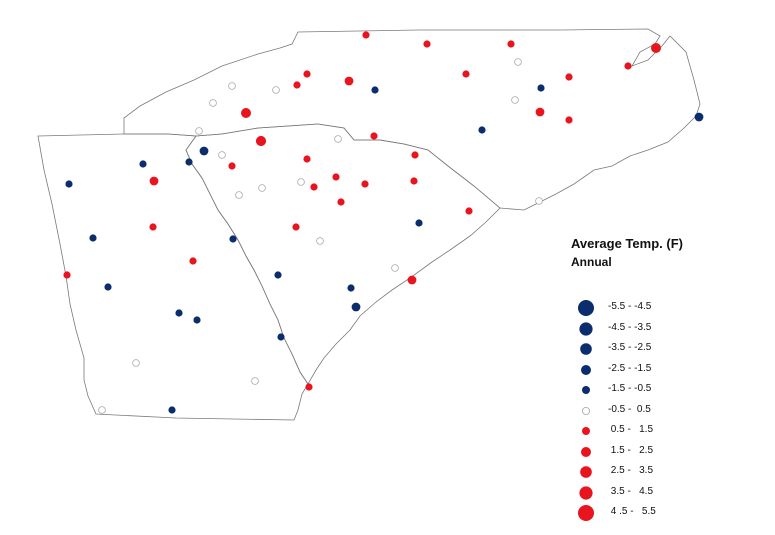 The image size is (775, 535). I want to click on legend-item: -2.5 - -1.5, so click(668, 370).